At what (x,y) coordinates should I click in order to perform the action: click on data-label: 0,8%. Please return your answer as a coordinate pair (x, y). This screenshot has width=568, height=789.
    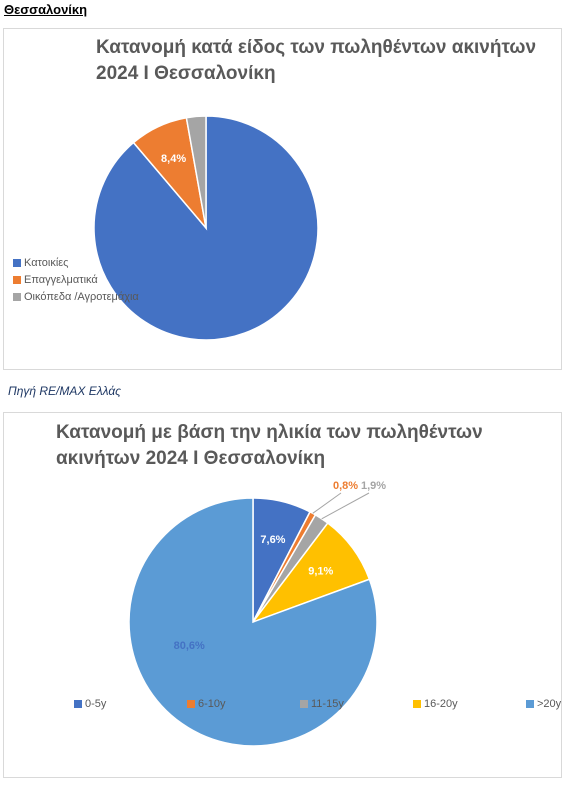
    Looking at the image, I should click on (345, 486).